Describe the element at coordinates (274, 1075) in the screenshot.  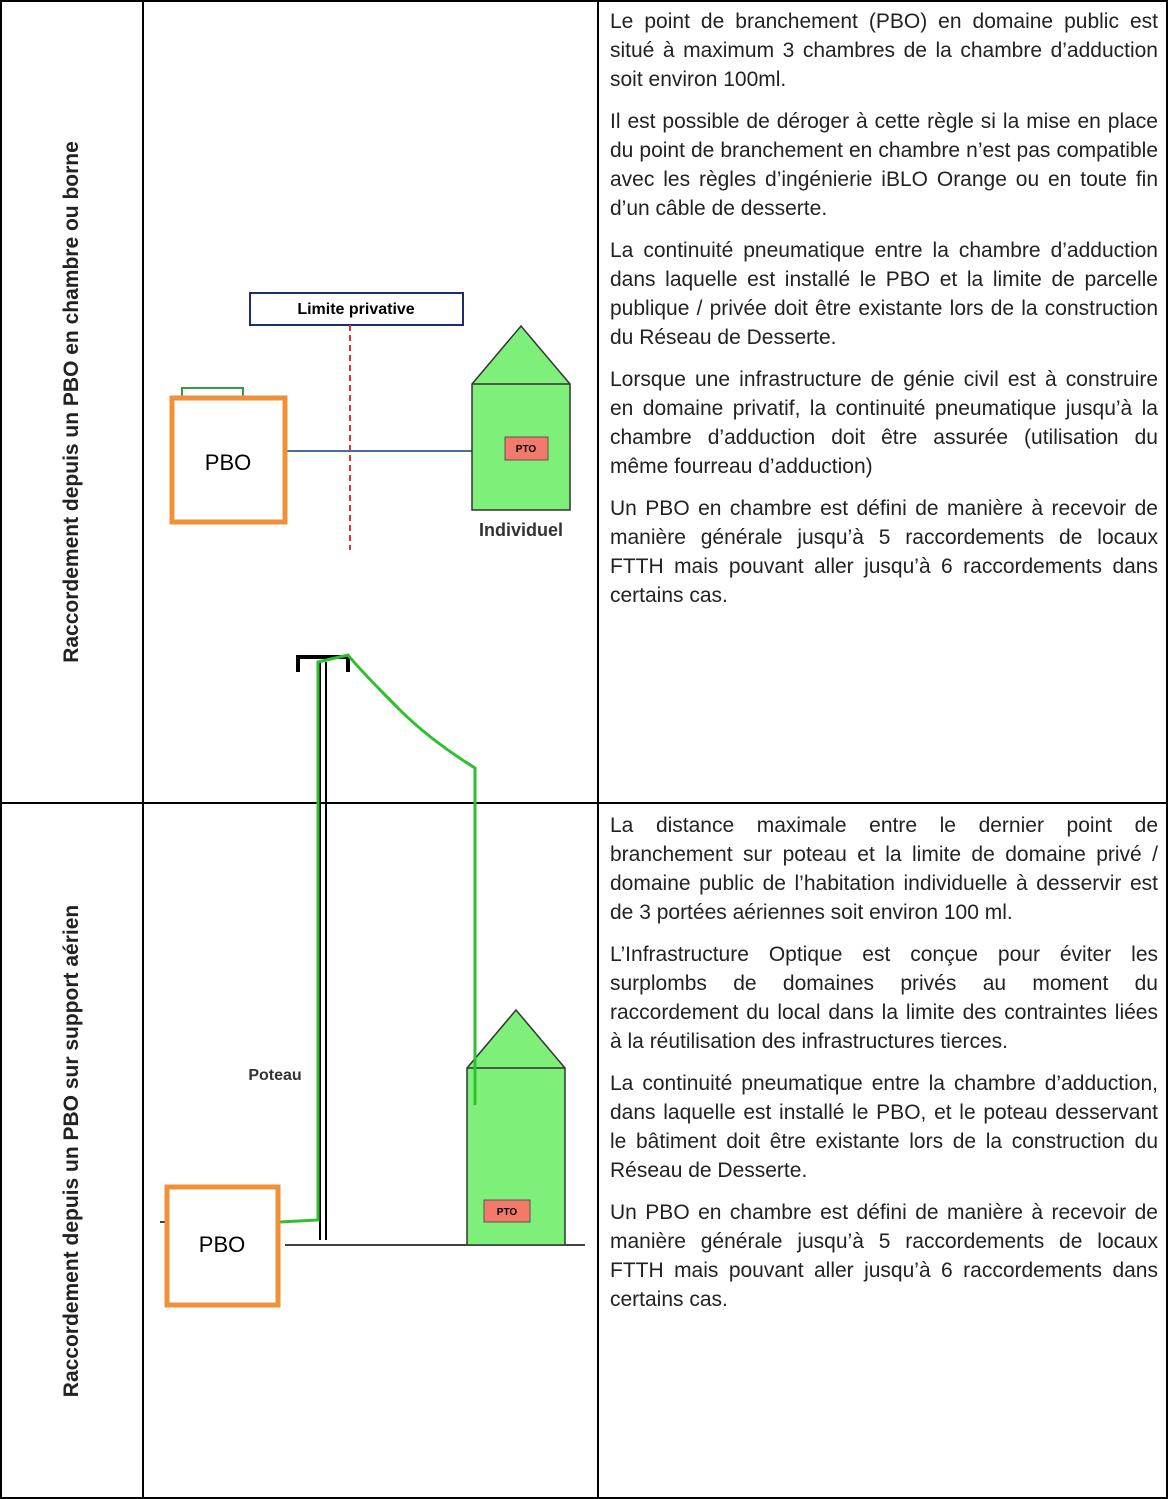
I see `pole-label: Poteau` at that location.